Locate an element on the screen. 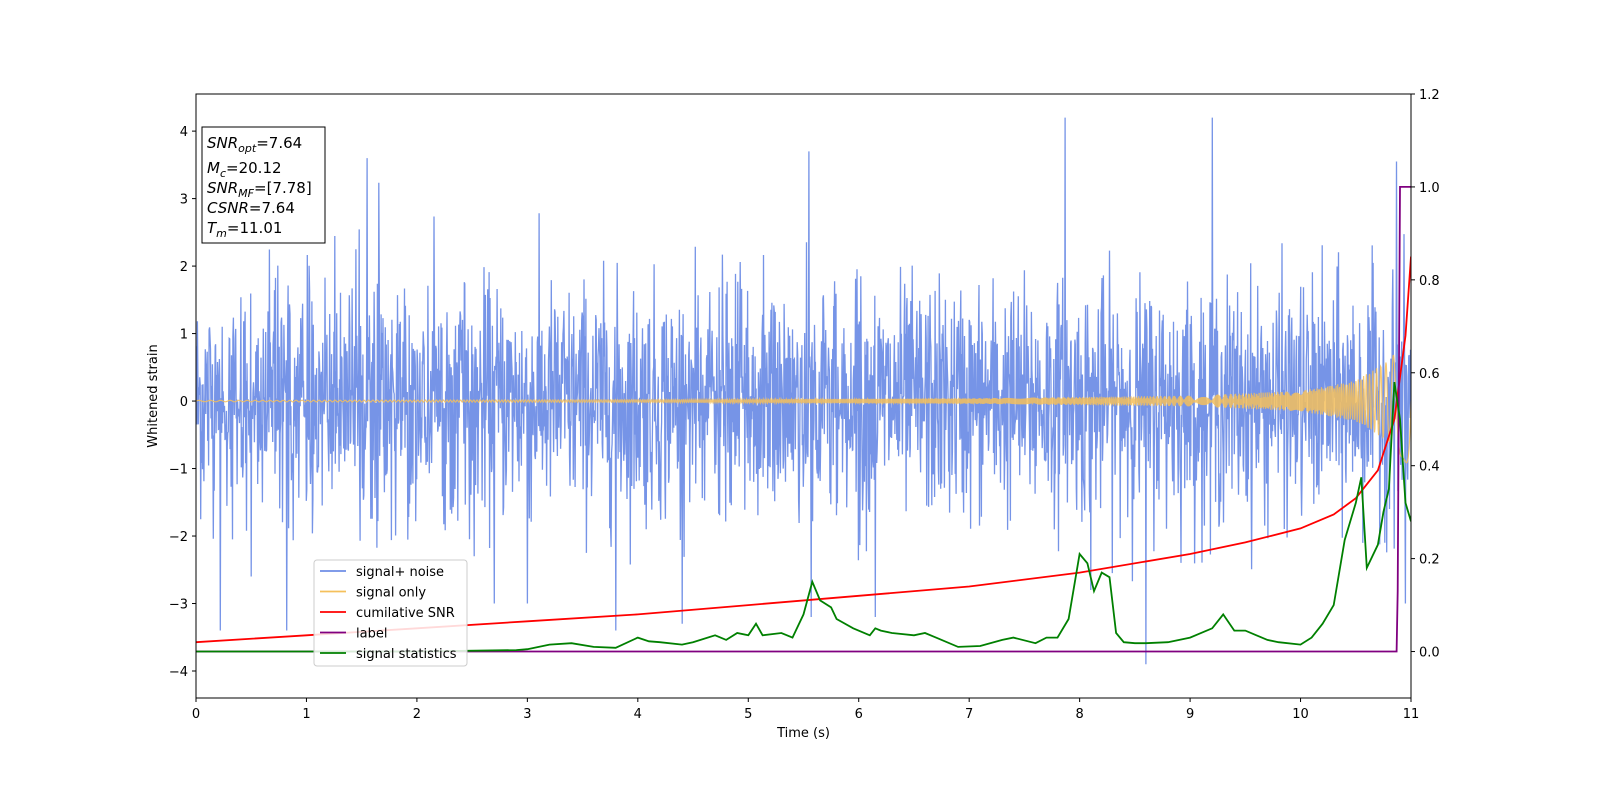 This screenshot has width=1600, height=800. x-tick-label: 8 is located at coordinates (1079, 714).